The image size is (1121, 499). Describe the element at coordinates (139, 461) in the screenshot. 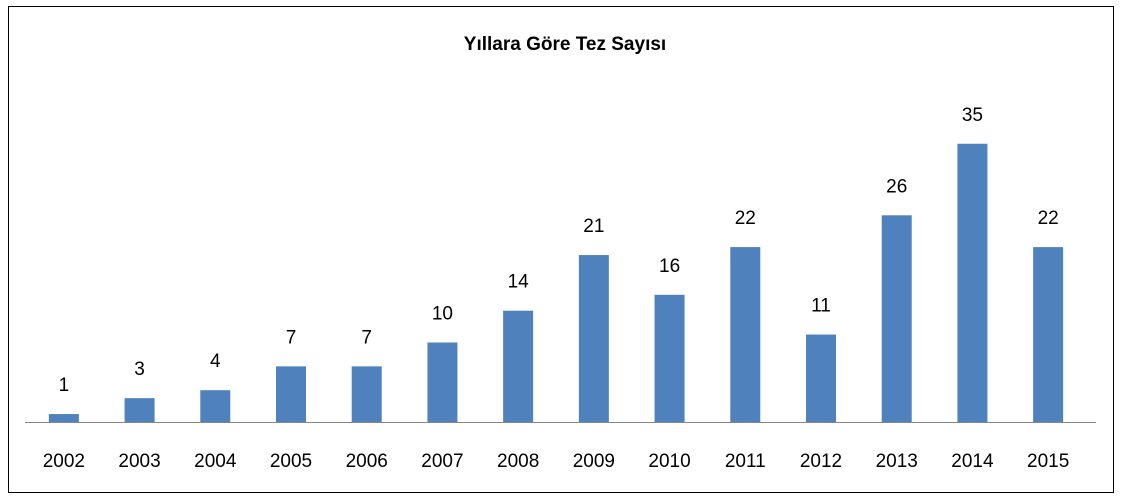

I see `x-tick-label: 2003` at that location.